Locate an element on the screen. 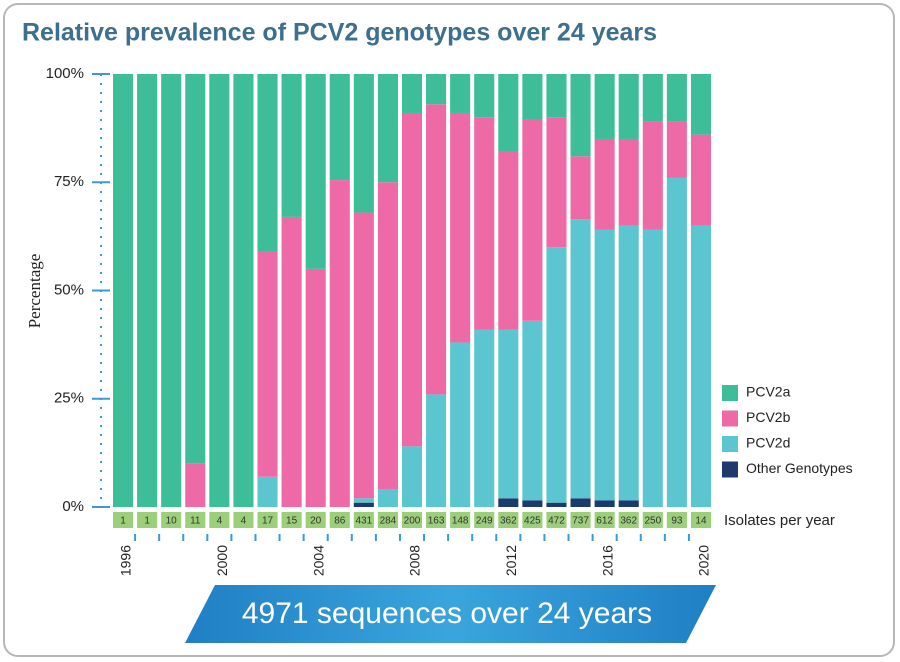  isolates-value: 612 is located at coordinates (604, 521).